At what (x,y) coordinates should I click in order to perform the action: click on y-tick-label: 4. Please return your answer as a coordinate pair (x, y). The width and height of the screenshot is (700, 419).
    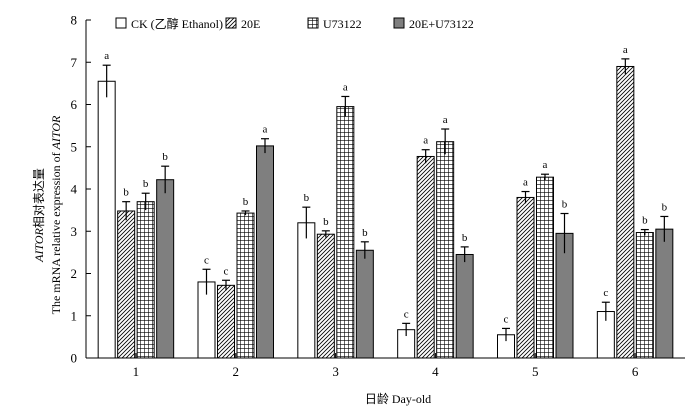
    Looking at the image, I should click on (74, 189).